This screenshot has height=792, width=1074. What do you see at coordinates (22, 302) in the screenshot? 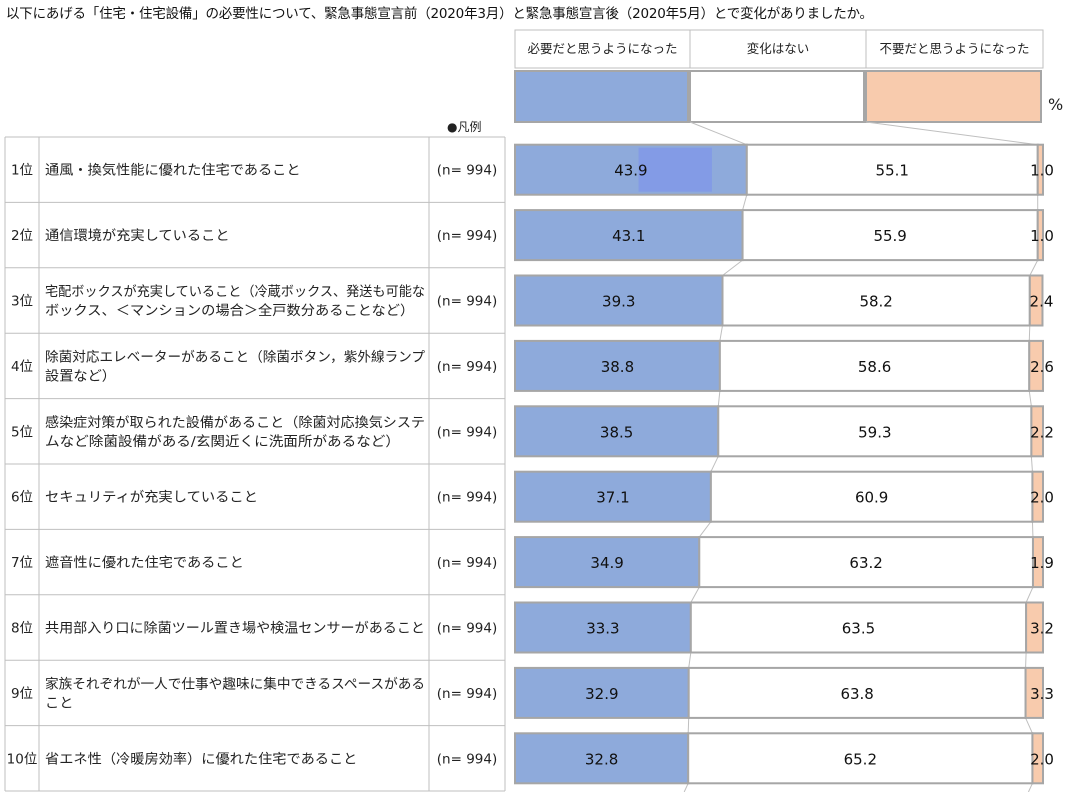
I see `rank-label: 3位` at bounding box center [22, 302].